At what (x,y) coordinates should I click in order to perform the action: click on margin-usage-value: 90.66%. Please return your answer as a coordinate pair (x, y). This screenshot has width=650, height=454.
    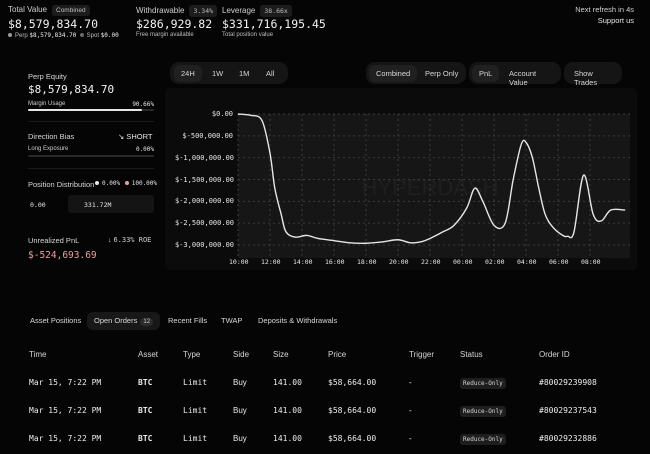
    Looking at the image, I should click on (143, 104).